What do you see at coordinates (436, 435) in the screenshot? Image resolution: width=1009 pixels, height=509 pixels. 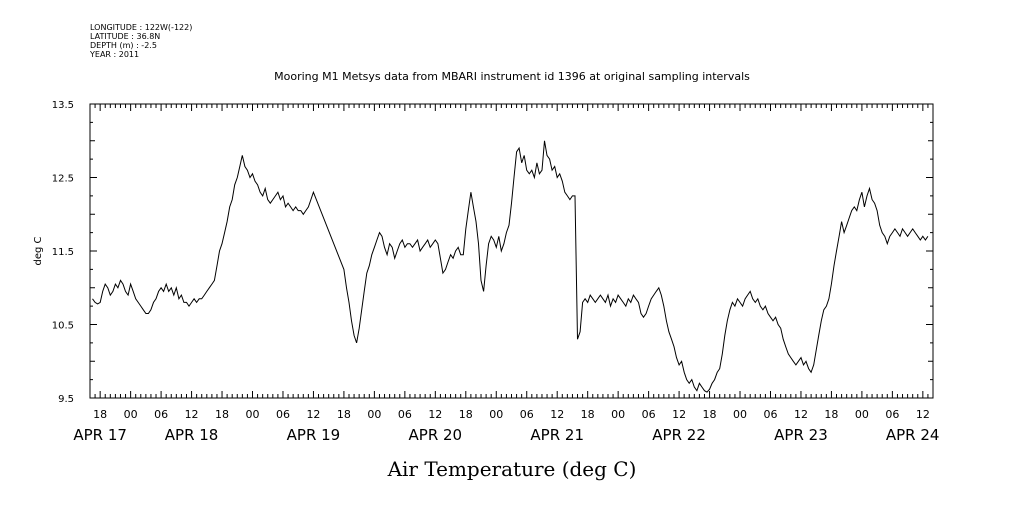 I see `x-day-label: APR 20` at bounding box center [436, 435].